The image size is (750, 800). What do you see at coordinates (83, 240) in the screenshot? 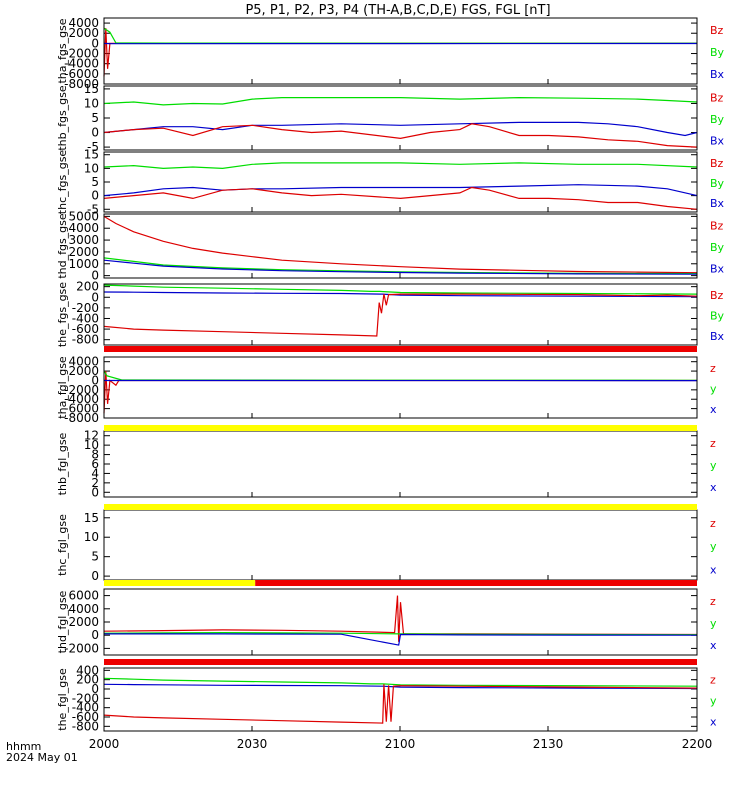
I see `y-tick-label: 3000` at bounding box center [83, 240].